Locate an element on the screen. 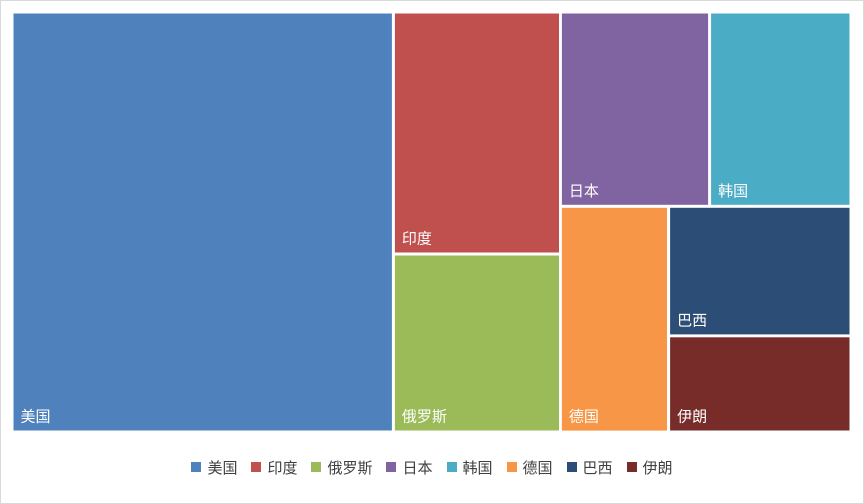 The width and height of the screenshot is (864, 504). chart-legend: 美国 印度 俄罗斯 日本 韩国 德国 巴西 伊朗 is located at coordinates (432, 467).